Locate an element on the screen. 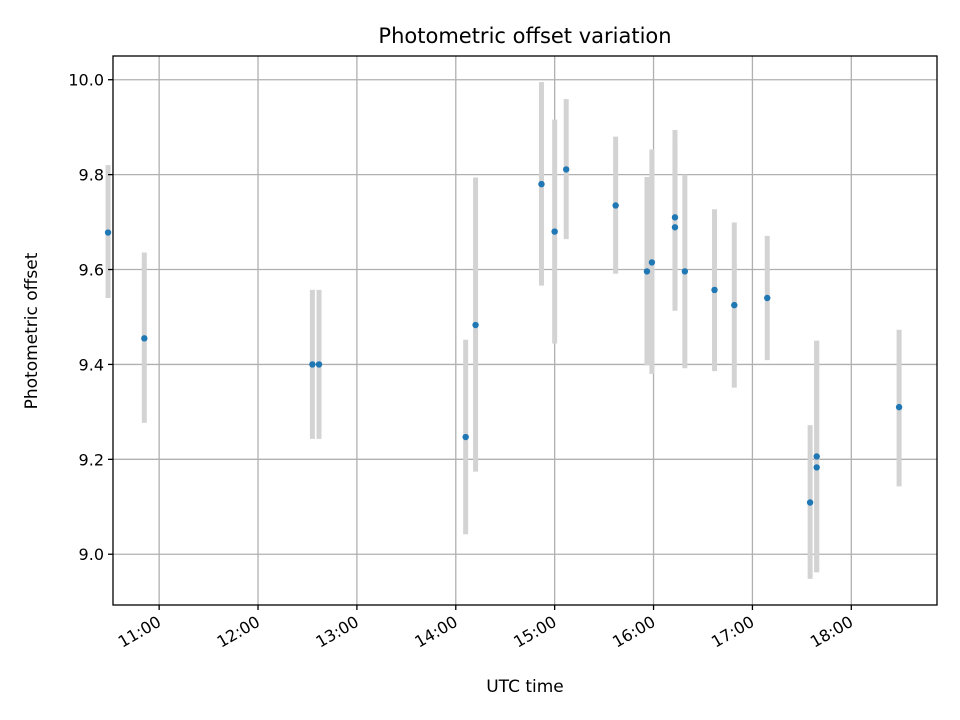  y-tick-label: 9.2 is located at coordinates (91, 459).